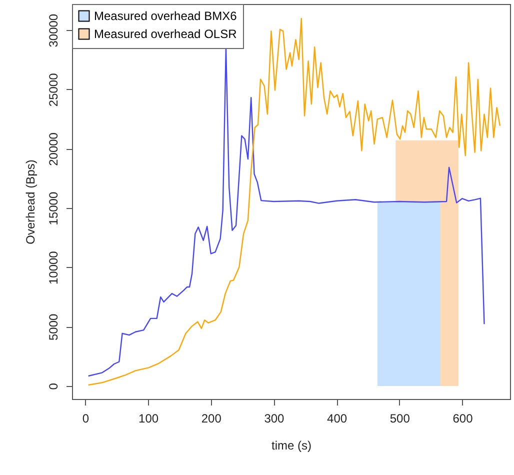 The width and height of the screenshot is (514, 475). Describe the element at coordinates (400, 419) in the screenshot. I see `x-tick-label: 500` at that location.